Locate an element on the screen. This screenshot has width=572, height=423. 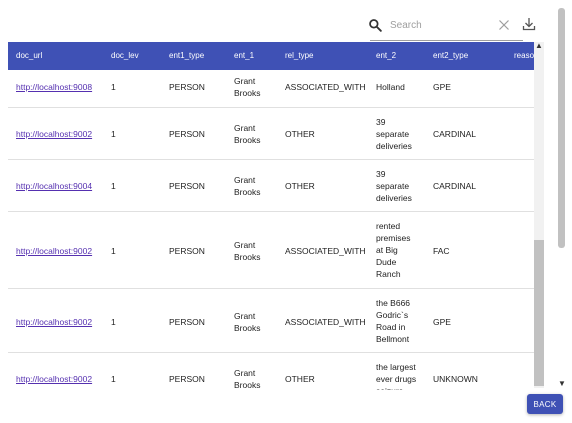
table-toolbar is located at coordinates (276, 25).